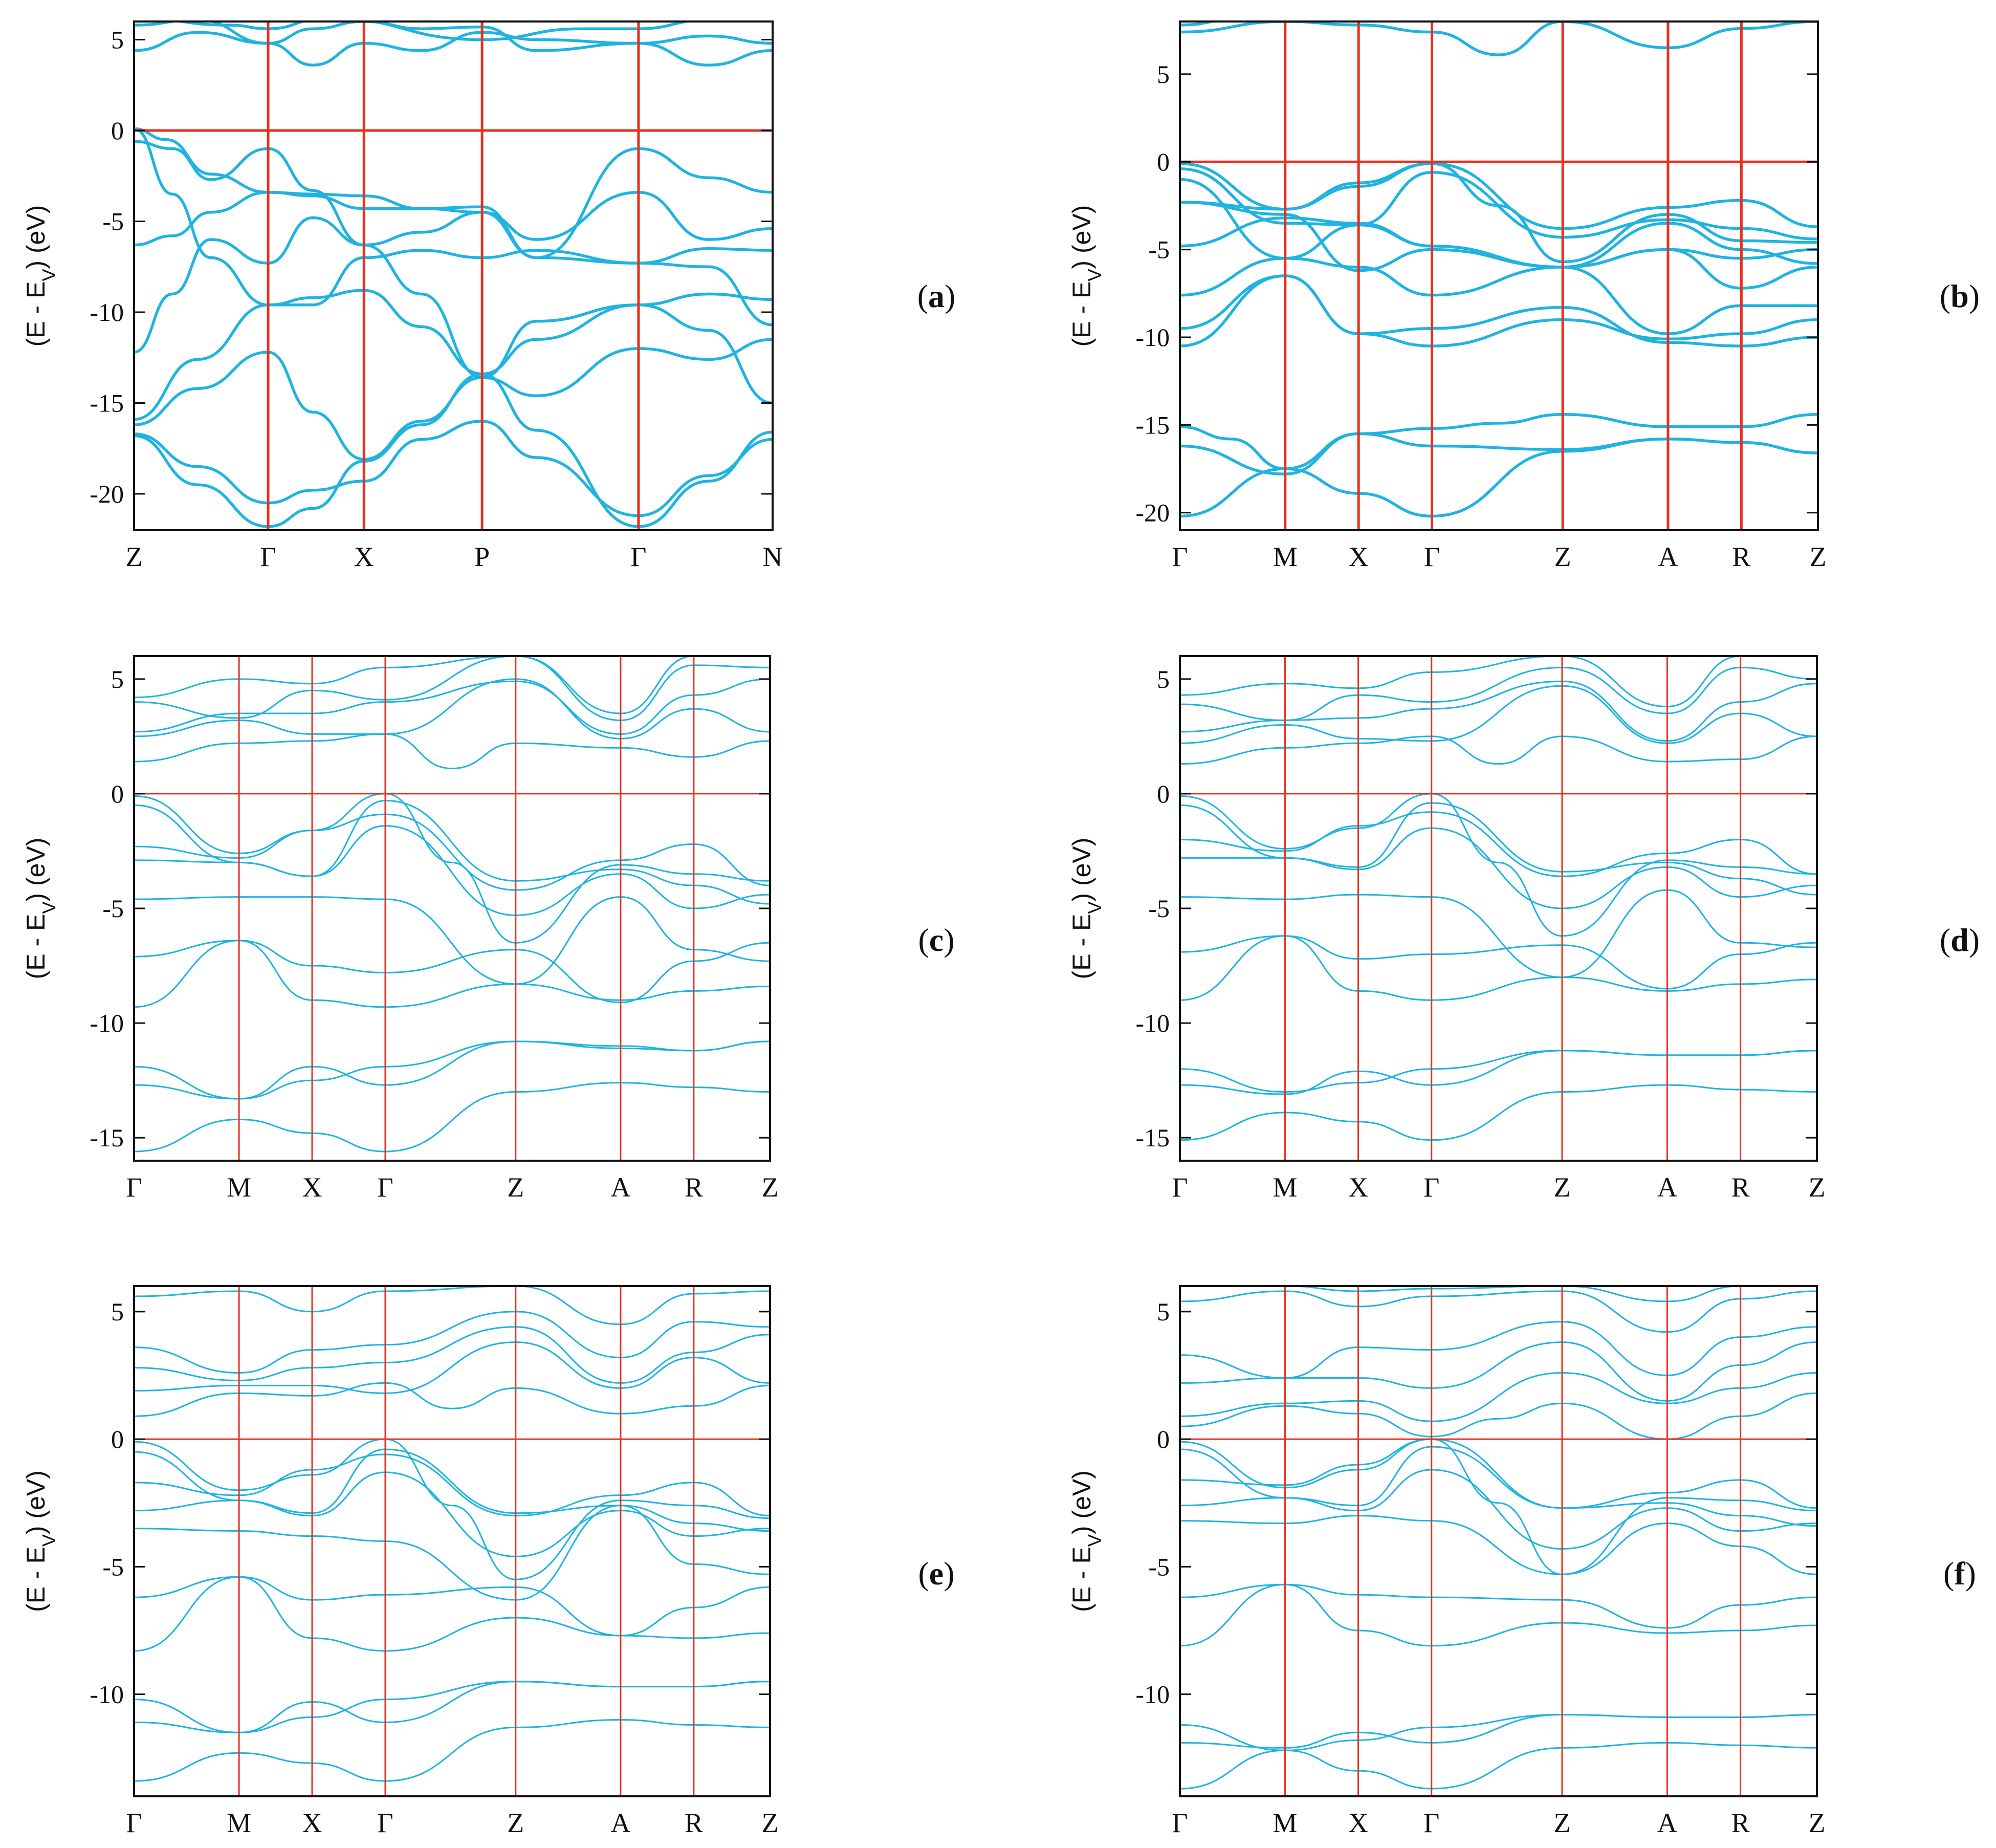  Describe the element at coordinates (1960, 296) in the screenshot. I see `panel-label: (b)` at that location.